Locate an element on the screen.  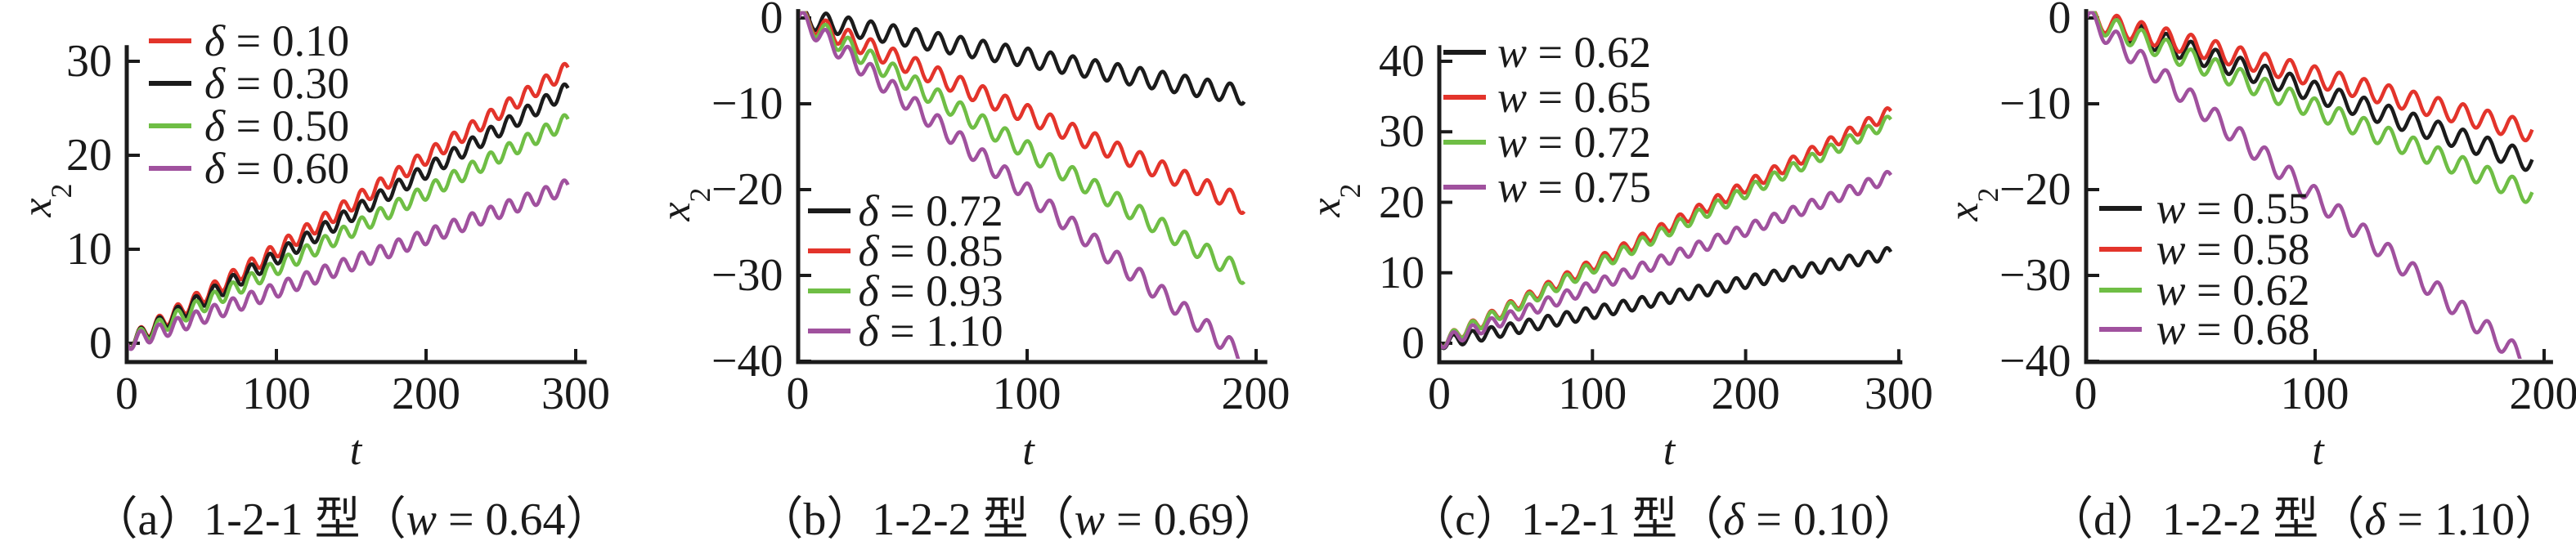
y-tick-label: −20 is located at coordinates (747, 190).